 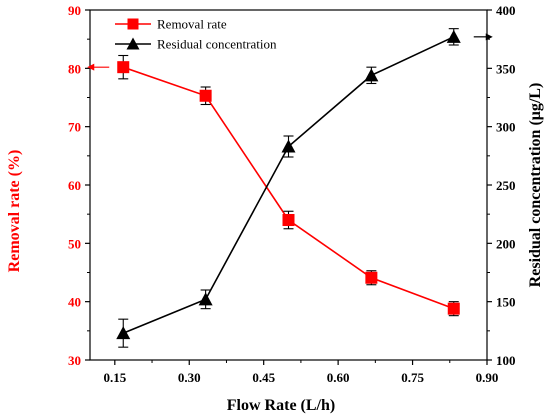 I want to click on y-right-tick-label: 250, so click(x=506, y=185).